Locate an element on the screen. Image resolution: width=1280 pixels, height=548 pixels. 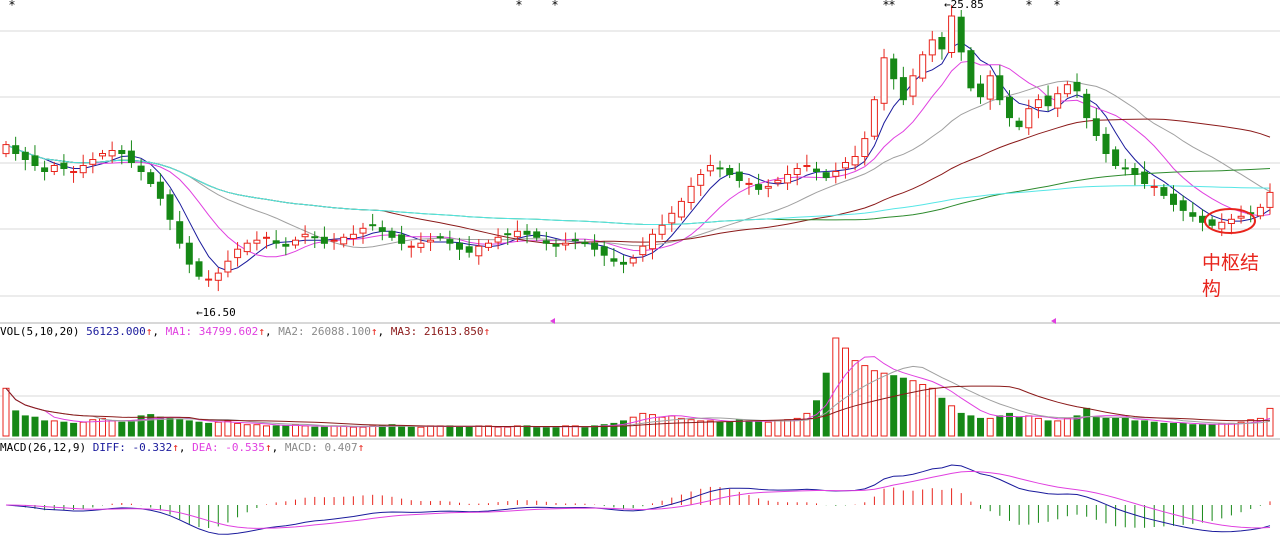
low-value: 16.50 is located at coordinates (219, 312).